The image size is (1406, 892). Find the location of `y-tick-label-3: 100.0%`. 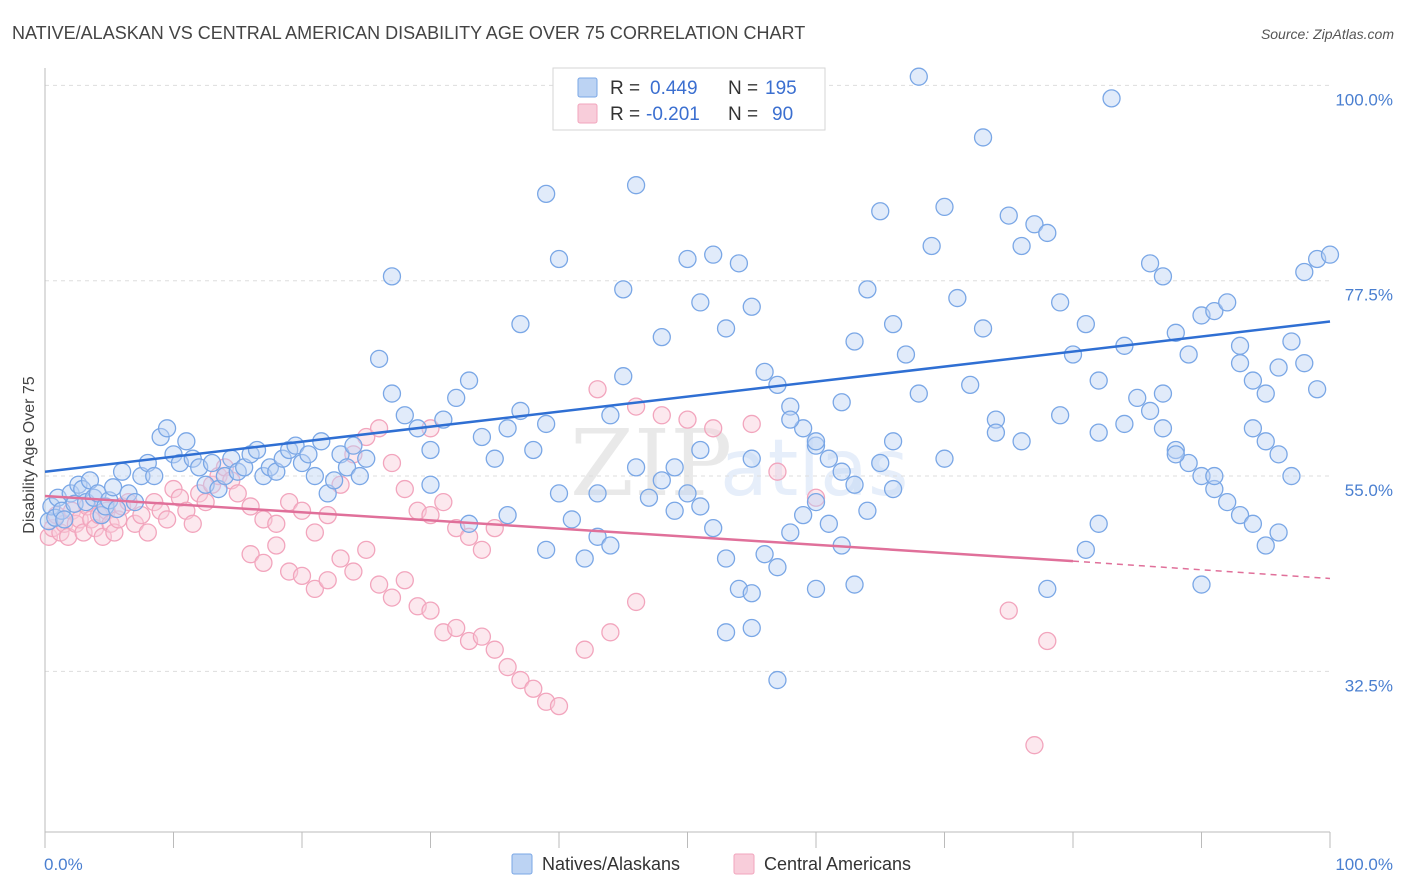

y-tick-label-3: 100.0% is located at coordinates (1364, 99).